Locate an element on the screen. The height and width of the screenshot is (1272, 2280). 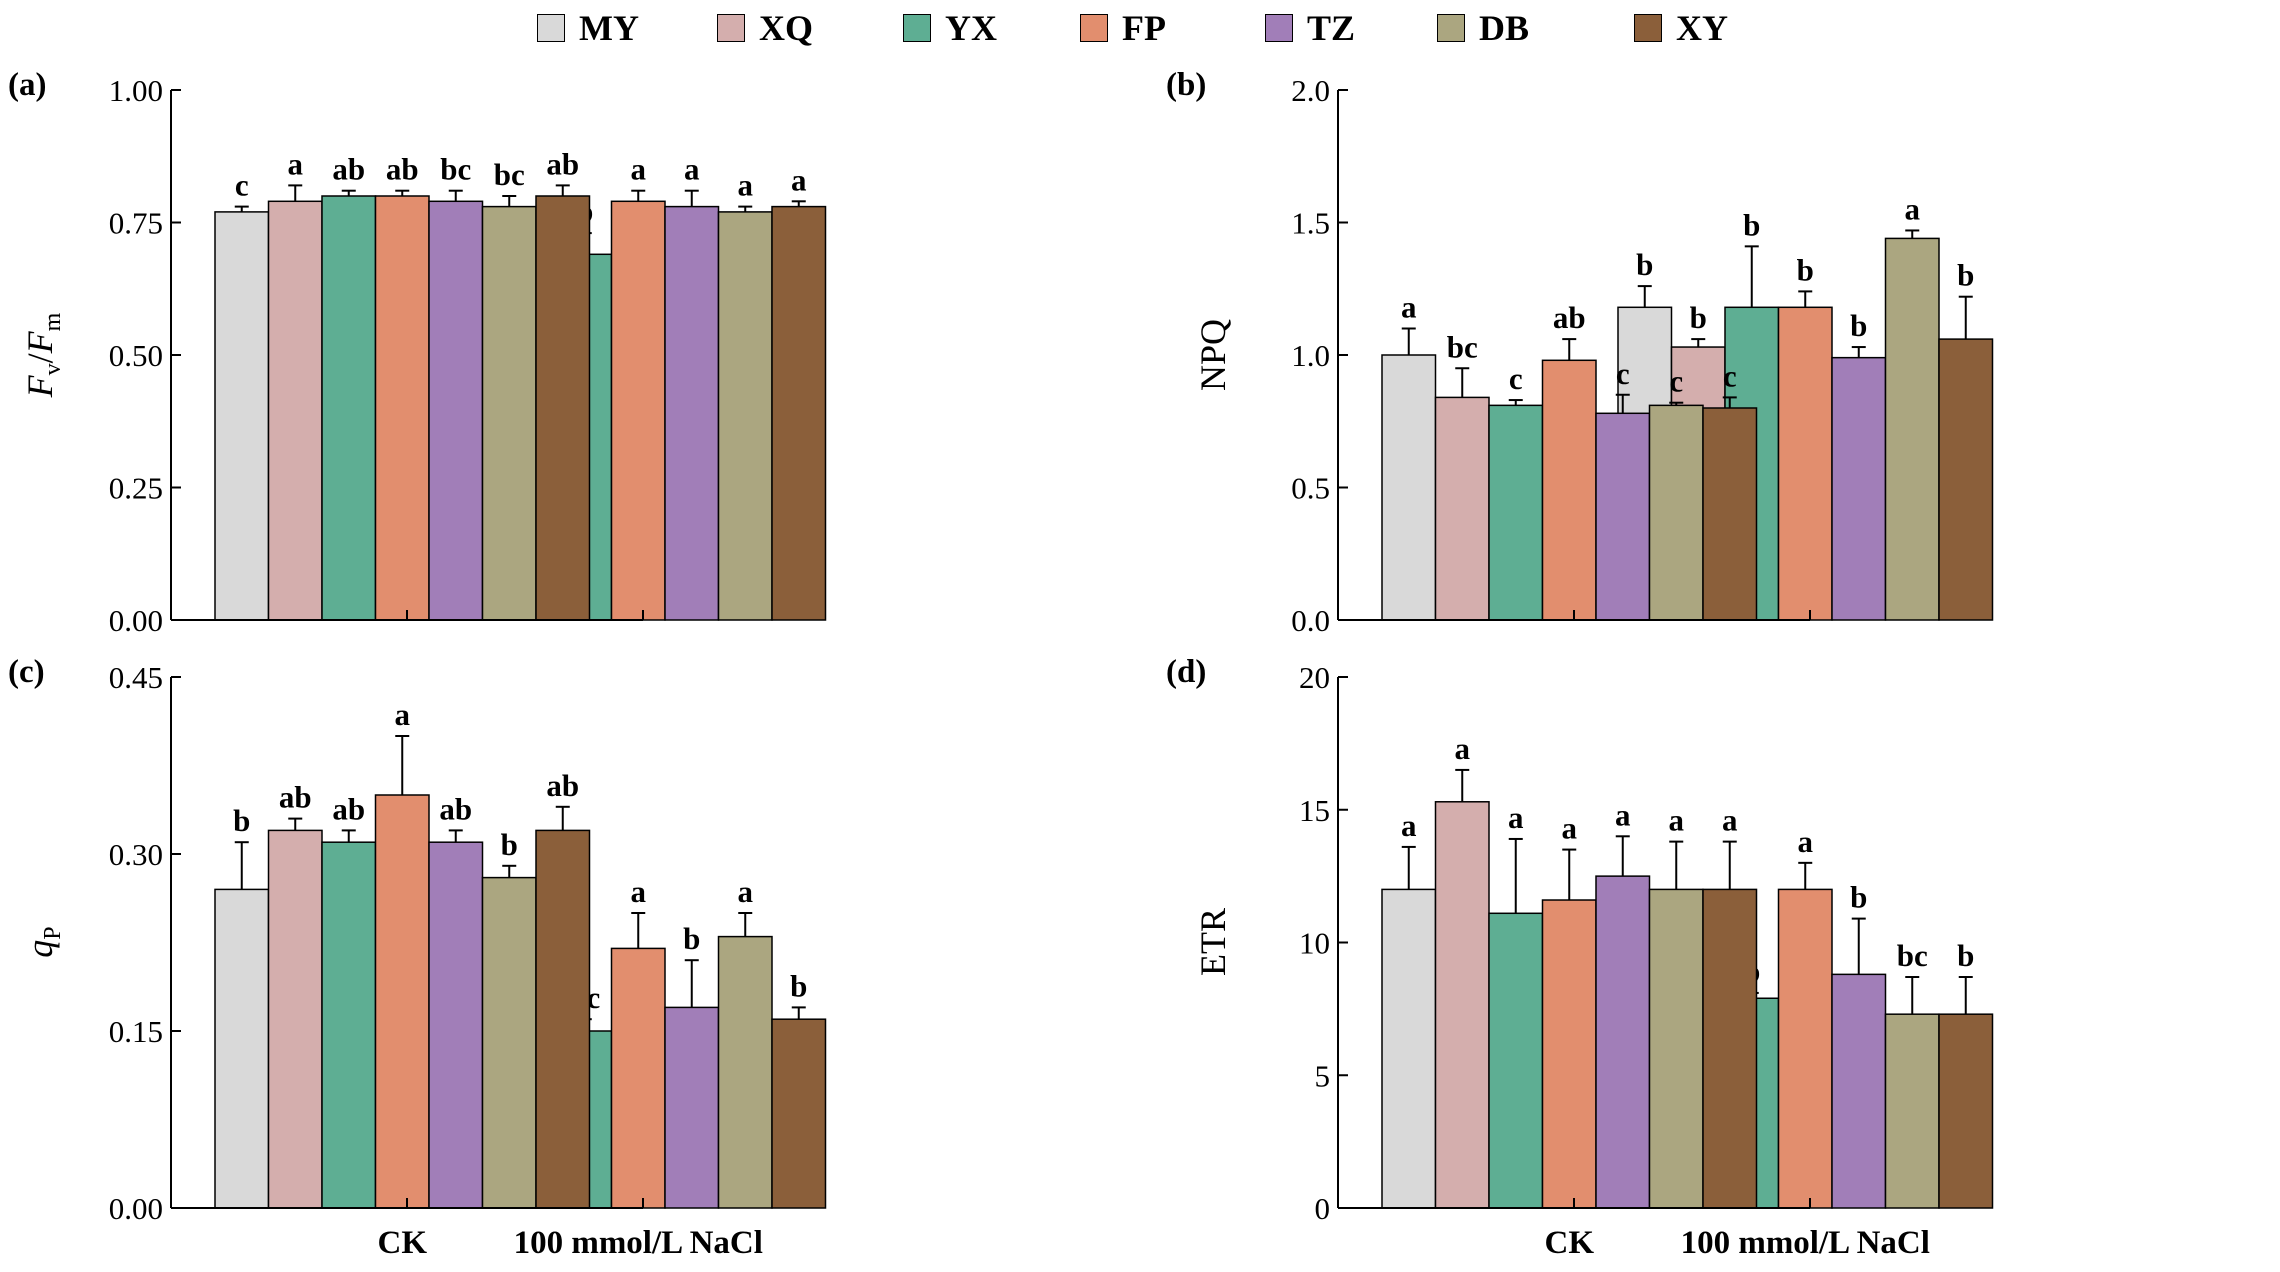
legend-item-db: DB is located at coordinates (1483, 28).